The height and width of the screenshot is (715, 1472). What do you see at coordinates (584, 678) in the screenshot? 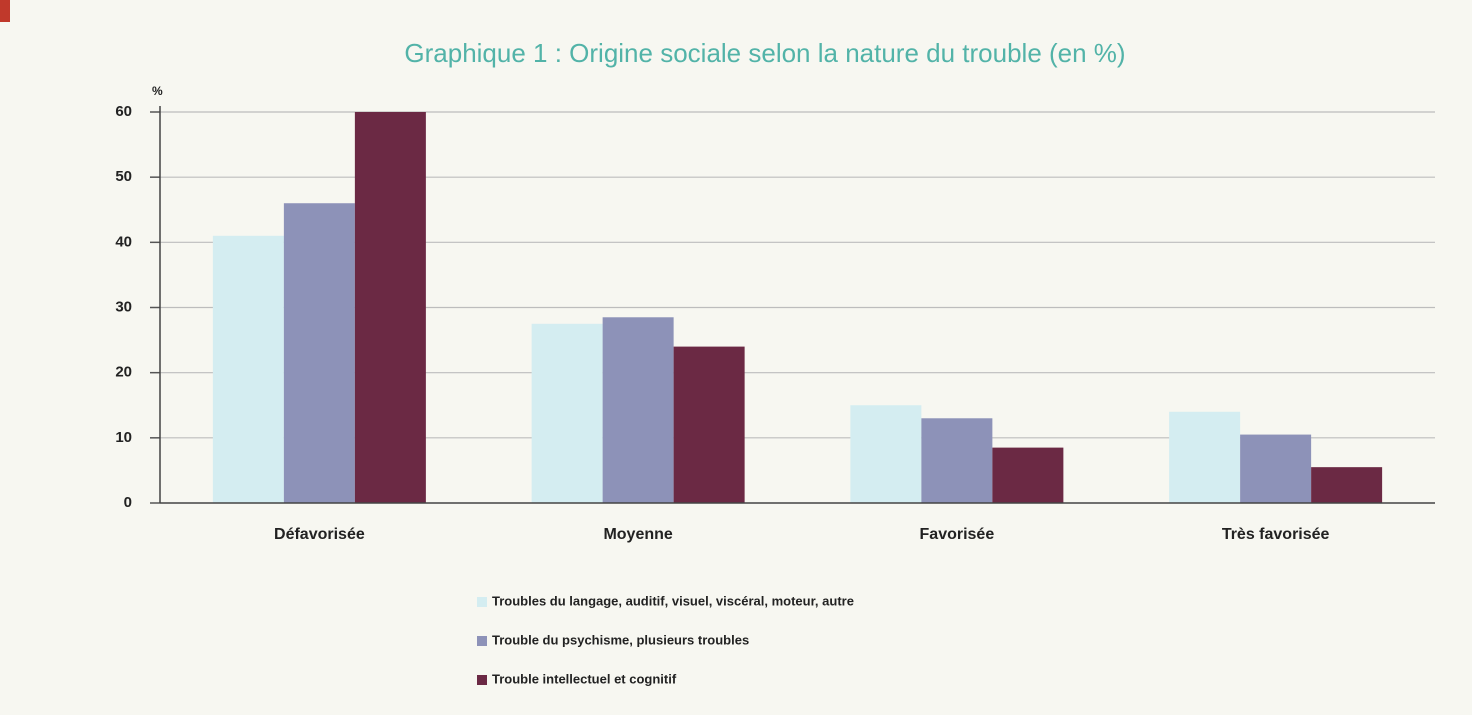
I see `legend-label: Trouble intellectuel et cognitif` at bounding box center [584, 678].